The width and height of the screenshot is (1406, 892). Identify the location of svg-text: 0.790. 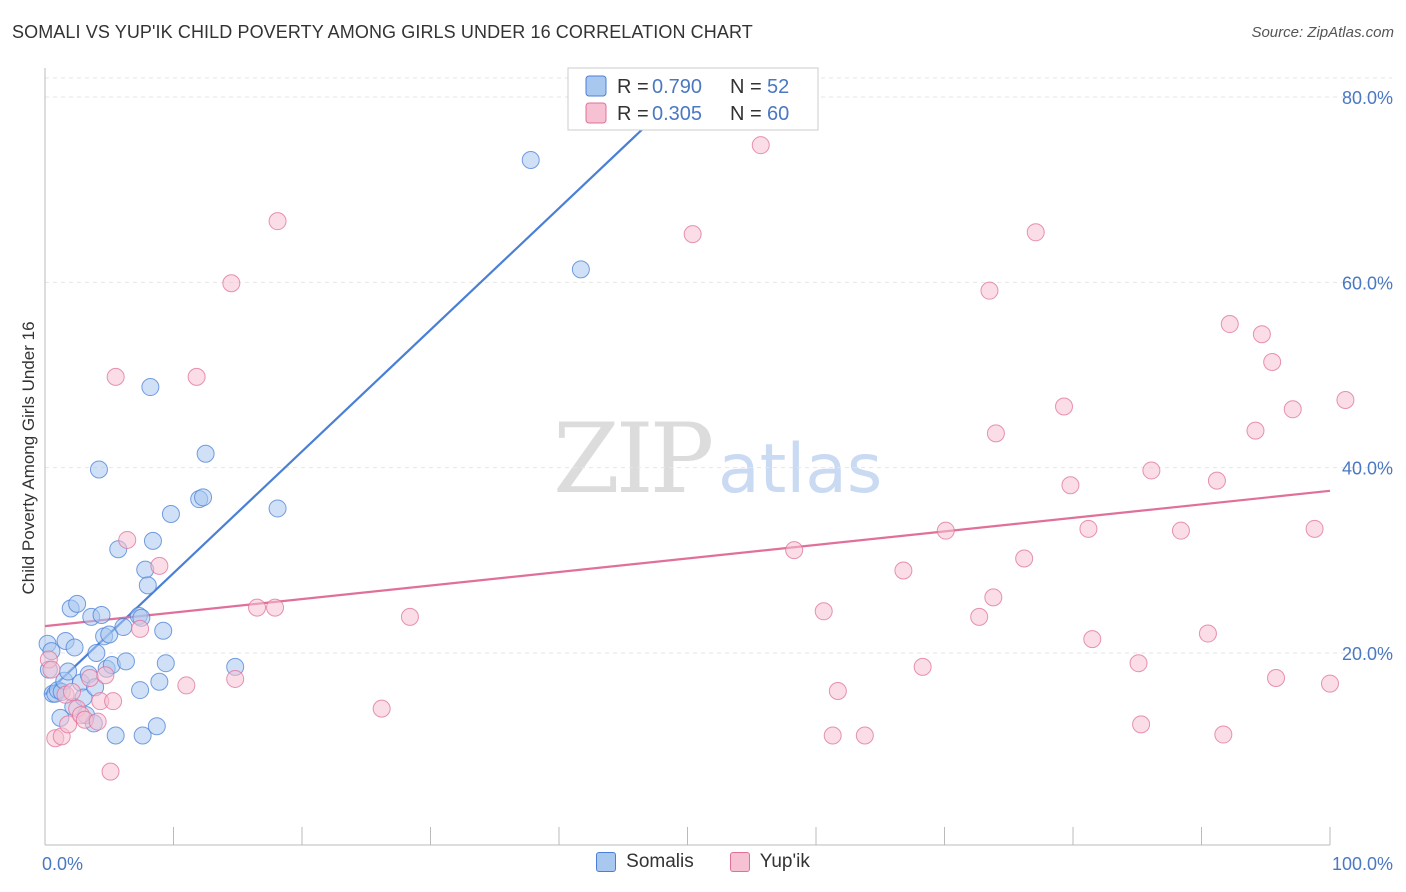
(677, 87).